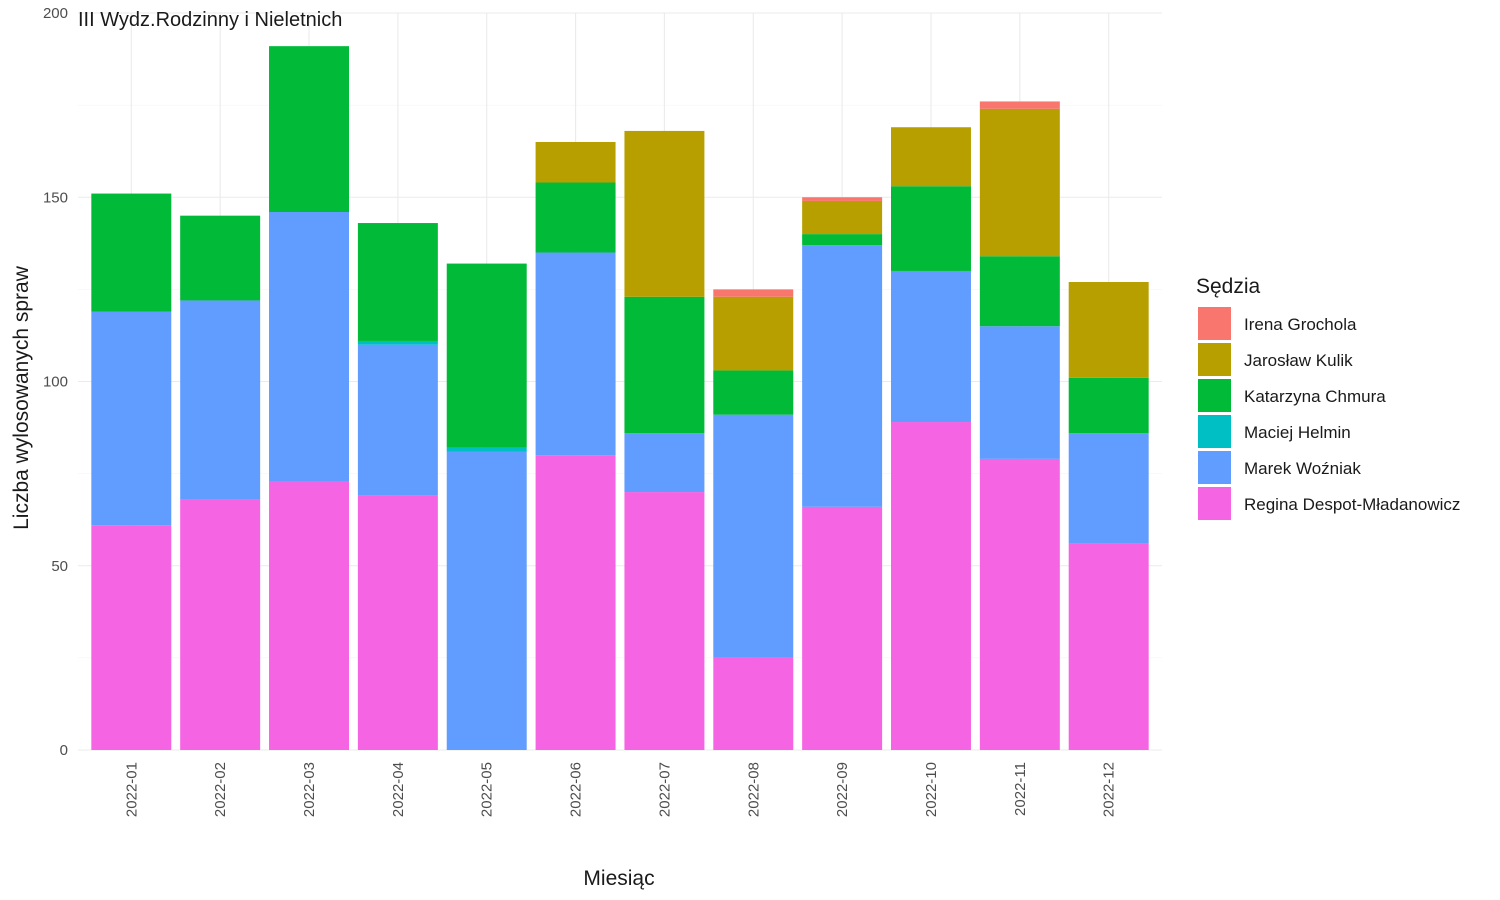 The width and height of the screenshot is (1500, 900). Describe the element at coordinates (931, 789) in the screenshot. I see `x-tick-label: 2022-10` at that location.